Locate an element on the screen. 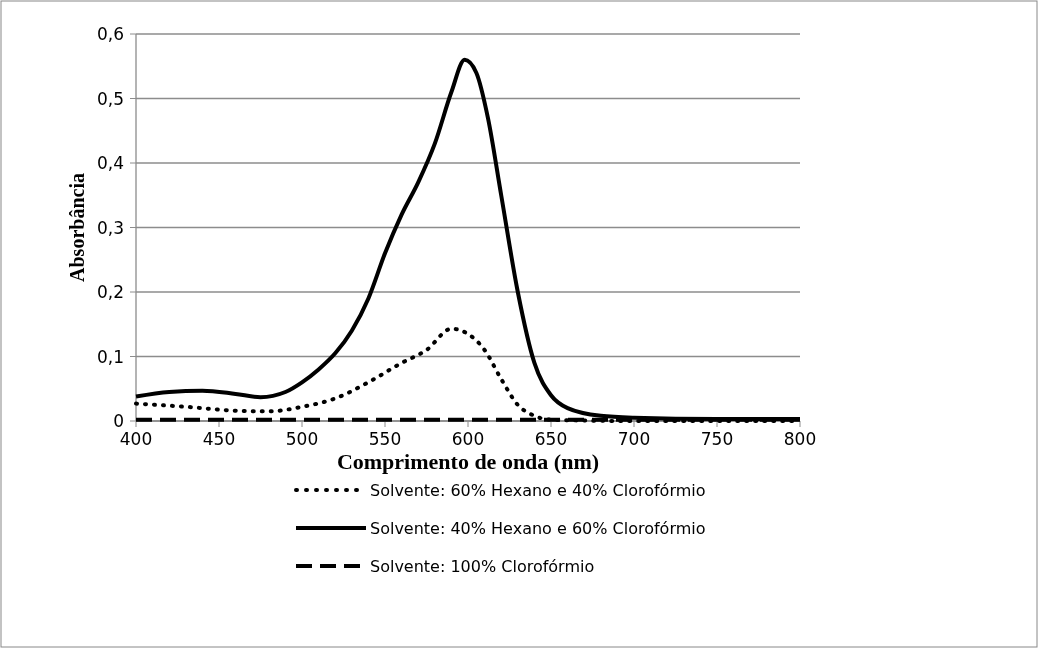 The image size is (1054, 648). x-tick-label: 500 is located at coordinates (302, 439).